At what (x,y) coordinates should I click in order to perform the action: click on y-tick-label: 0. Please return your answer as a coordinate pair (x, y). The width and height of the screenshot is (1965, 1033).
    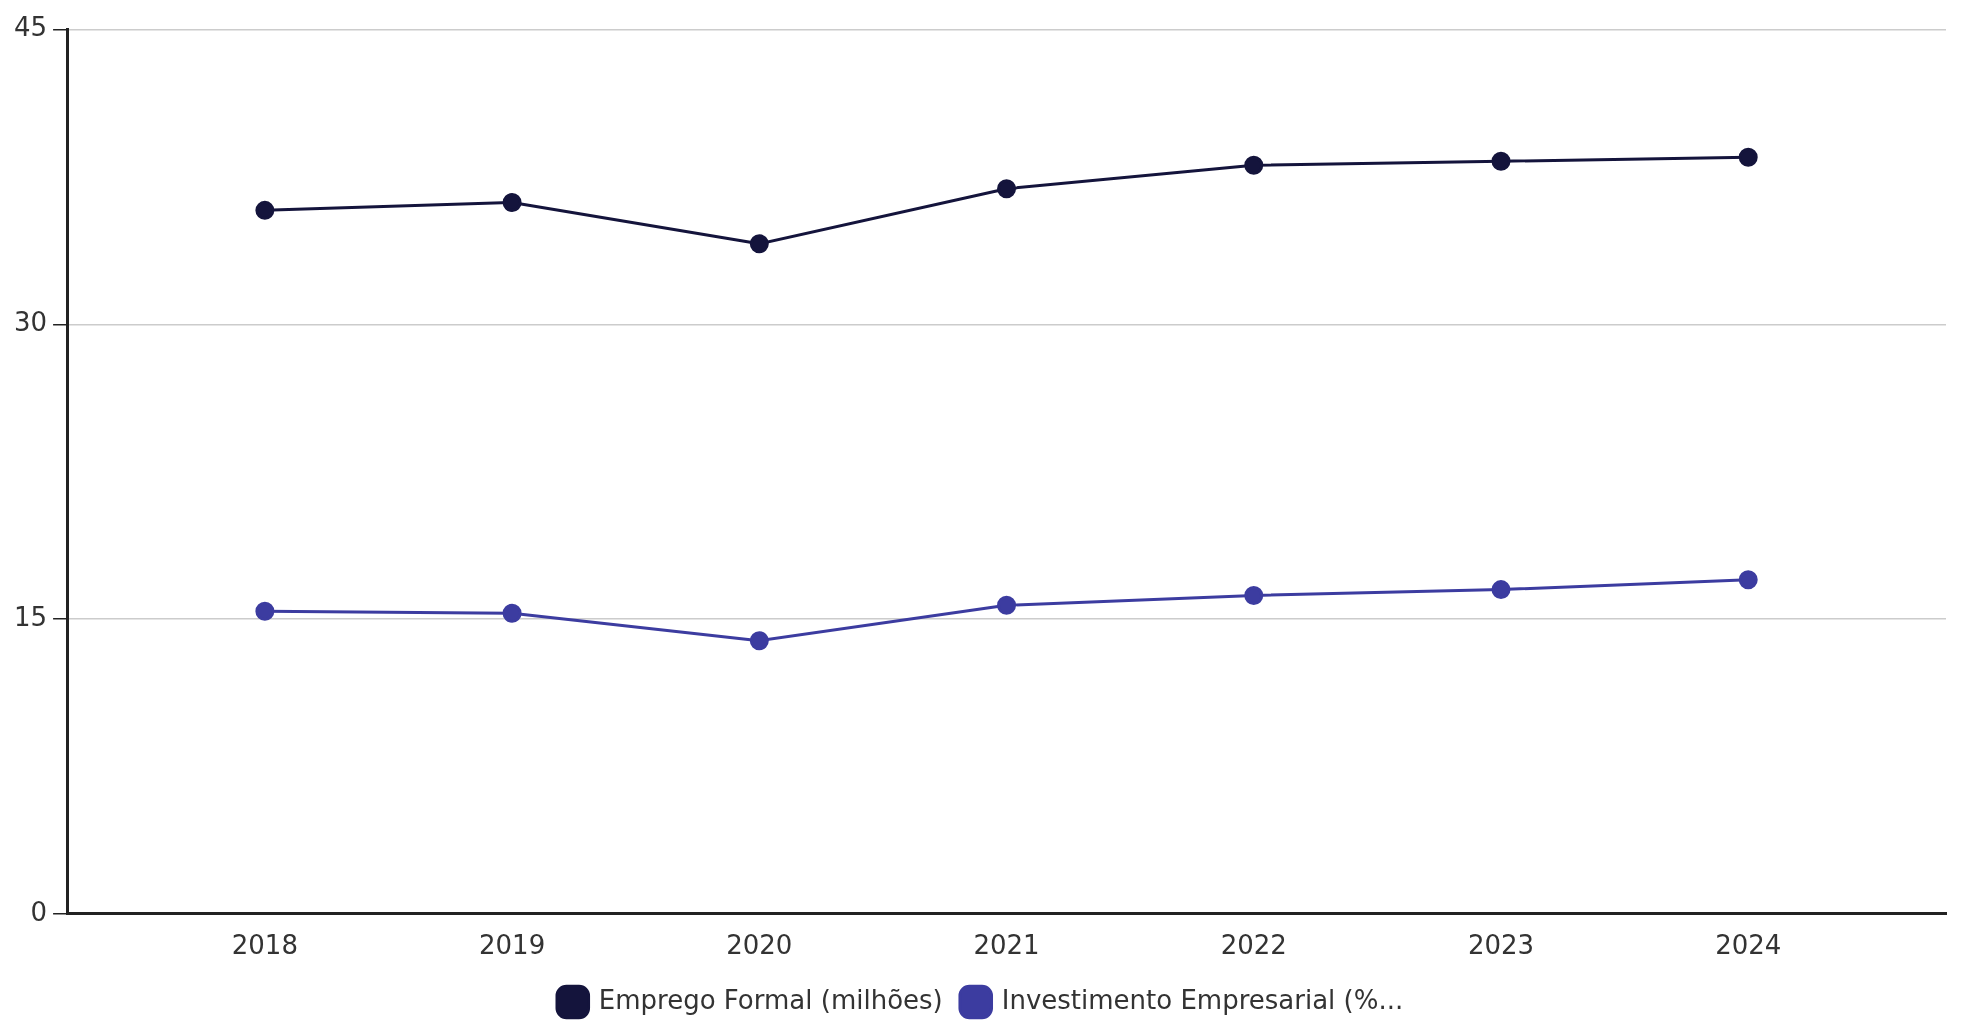
    Looking at the image, I should click on (39, 911).